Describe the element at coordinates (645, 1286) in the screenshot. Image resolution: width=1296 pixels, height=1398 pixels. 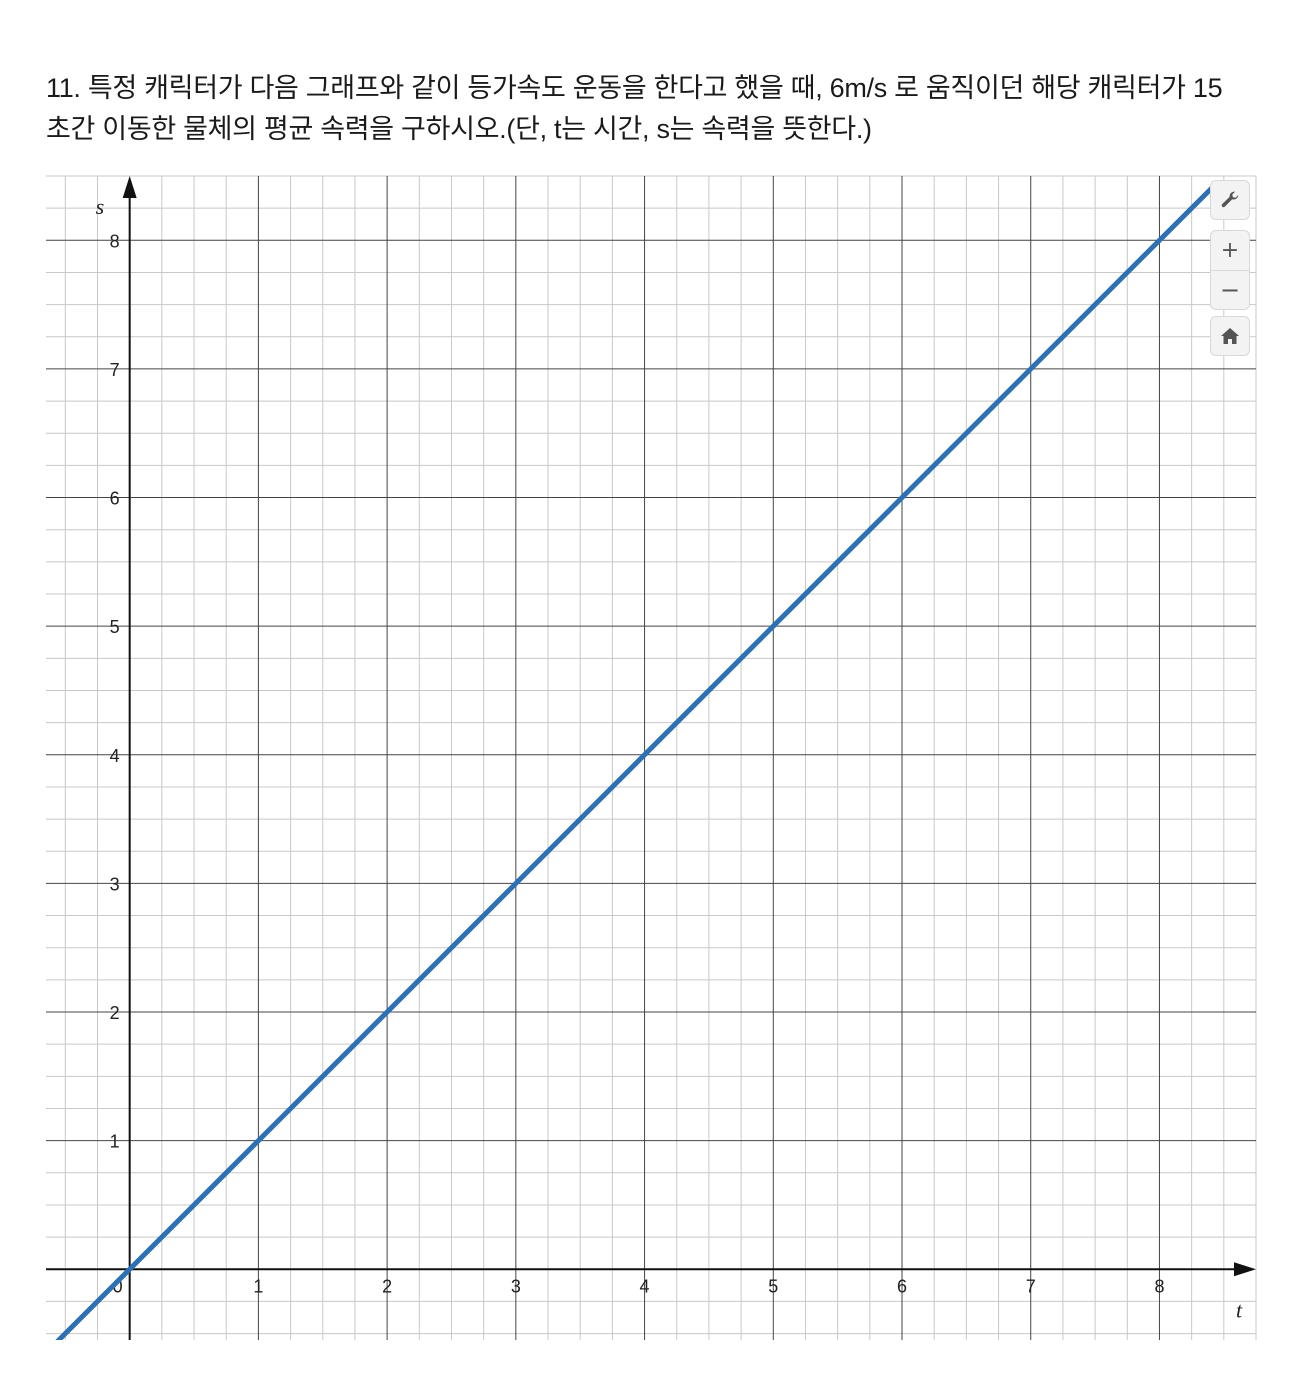
I see `x-tick-label: 4` at that location.